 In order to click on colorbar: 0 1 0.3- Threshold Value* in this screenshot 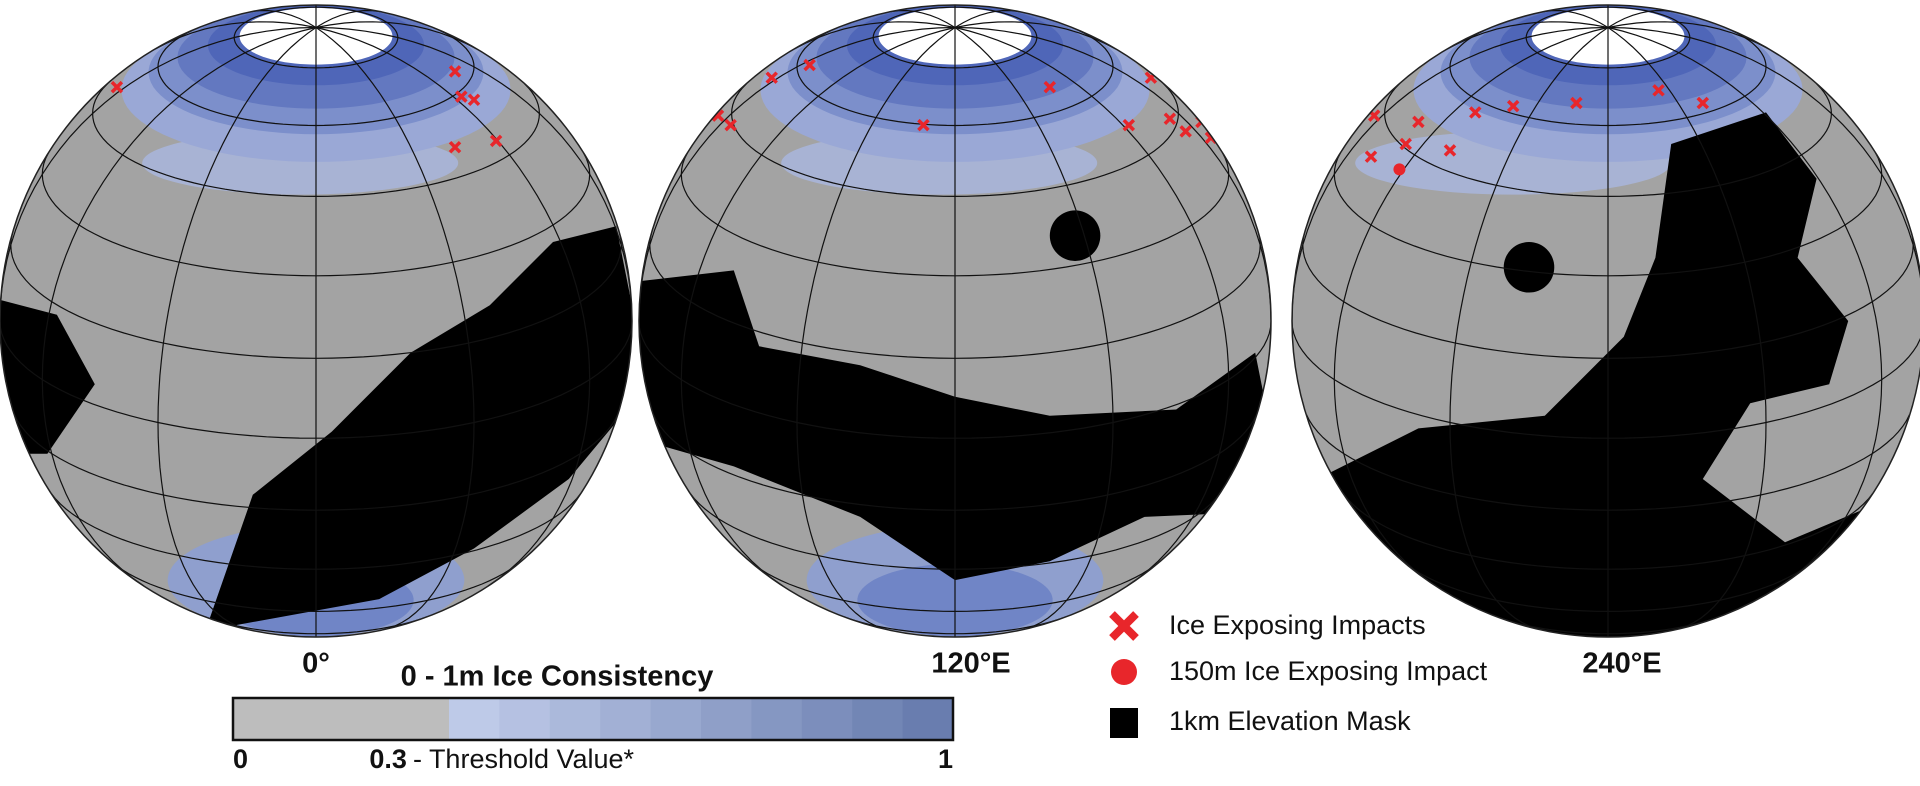, I will do `click(593, 735)`.